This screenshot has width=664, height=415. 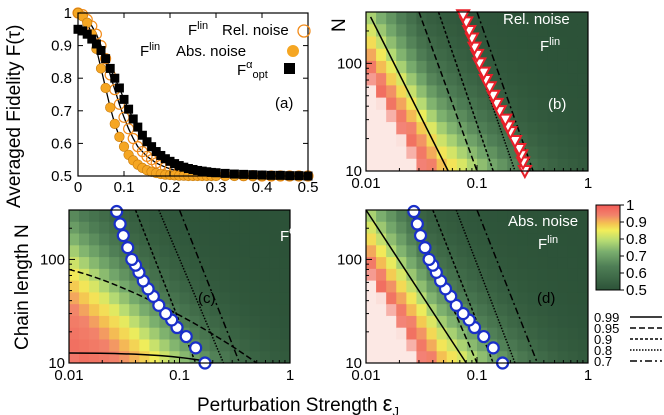 I want to click on contour-legend-label: 0.99, so click(x=606, y=317).